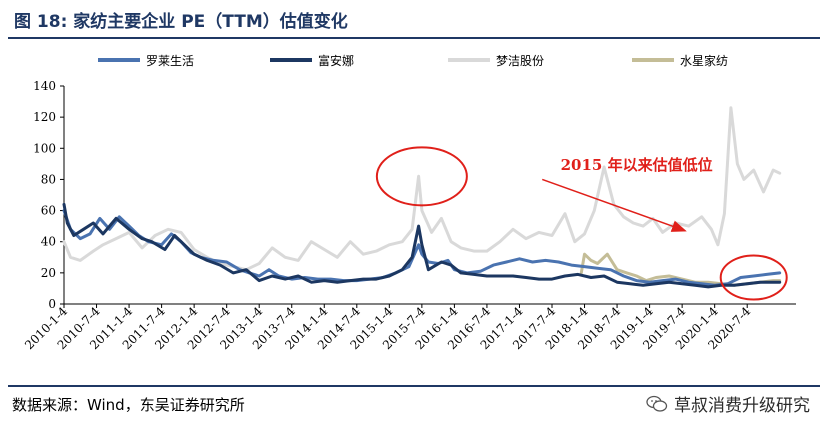 The width and height of the screenshot is (828, 441). I want to click on legend-item-shuixing: 水星家纺, so click(680, 60).